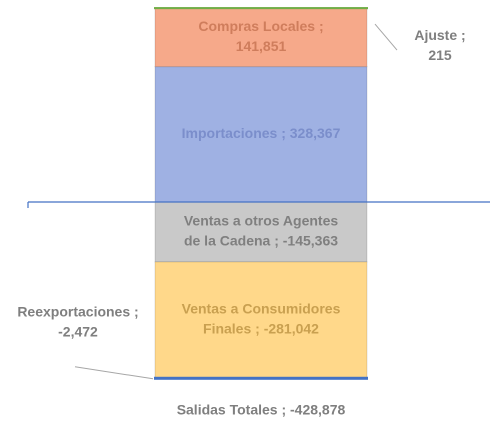 Image resolution: width=492 pixels, height=422 pixels. What do you see at coordinates (77, 312) in the screenshot?
I see `segment-label: Reexportaciones ;` at bounding box center [77, 312].